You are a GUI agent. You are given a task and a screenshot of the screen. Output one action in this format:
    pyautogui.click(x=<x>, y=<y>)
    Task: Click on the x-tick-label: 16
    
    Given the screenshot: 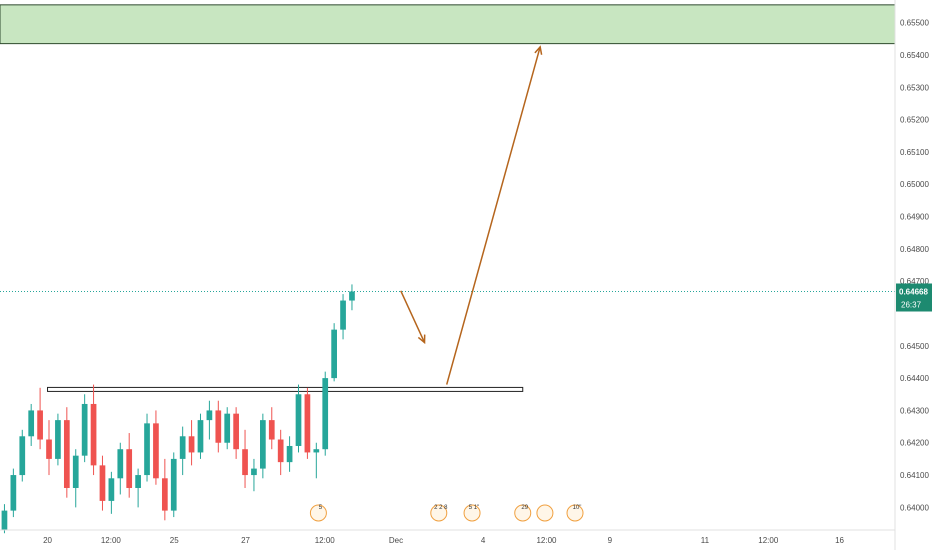 What is the action you would take?
    pyautogui.click(x=839, y=540)
    